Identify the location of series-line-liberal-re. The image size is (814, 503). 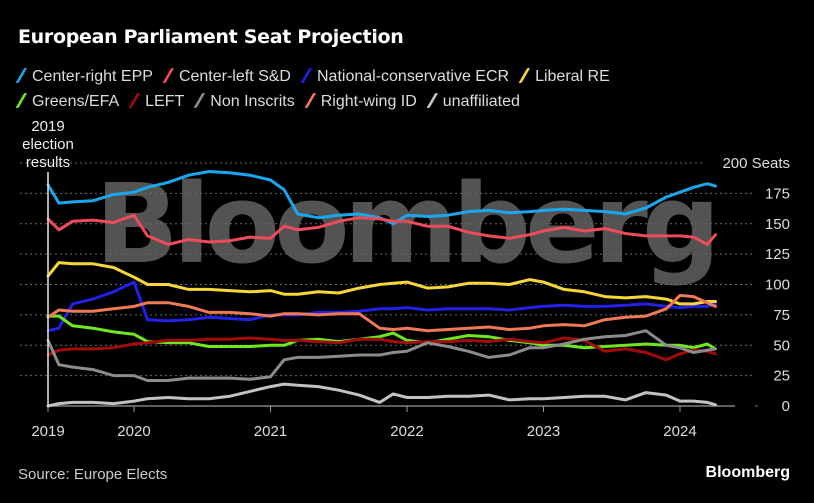
(381, 283).